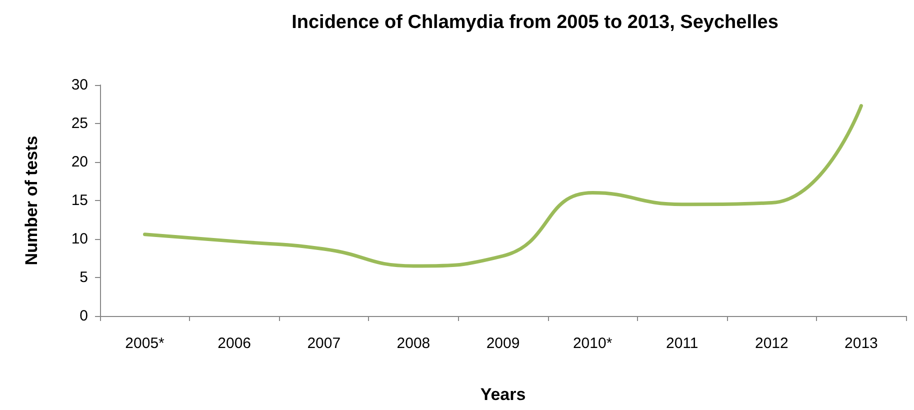 This screenshot has width=914, height=410. What do you see at coordinates (324, 343) in the screenshot?
I see `x-tick-label: 2007` at bounding box center [324, 343].